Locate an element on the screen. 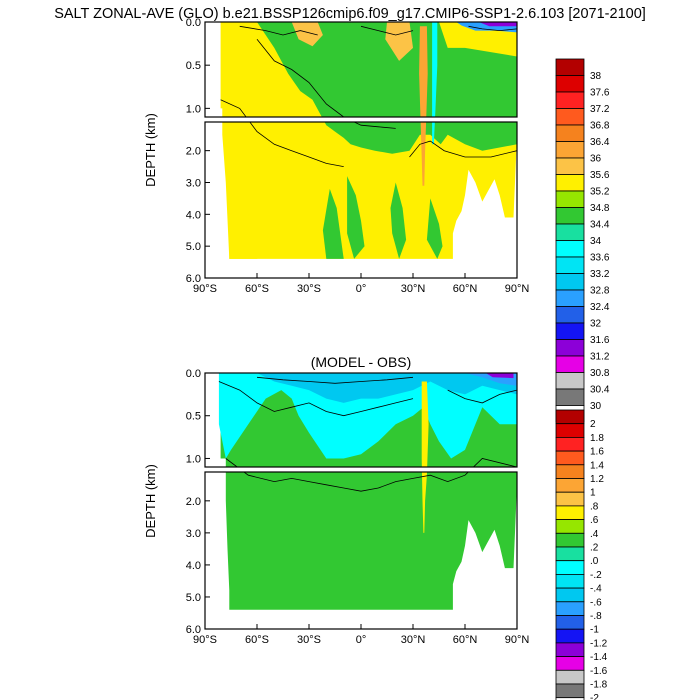  colorbar-label: 37.2 is located at coordinates (600, 109).